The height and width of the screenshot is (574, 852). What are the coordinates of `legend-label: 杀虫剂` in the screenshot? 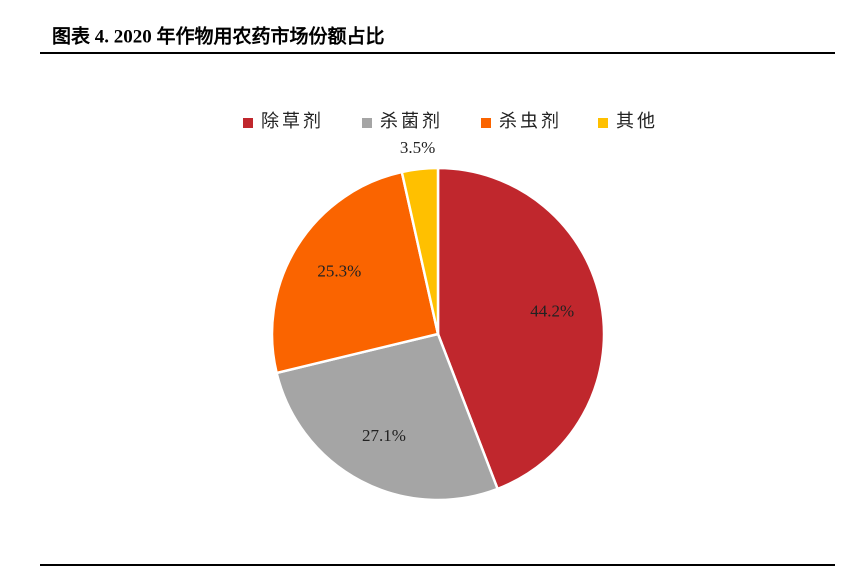 It's located at (530, 121).